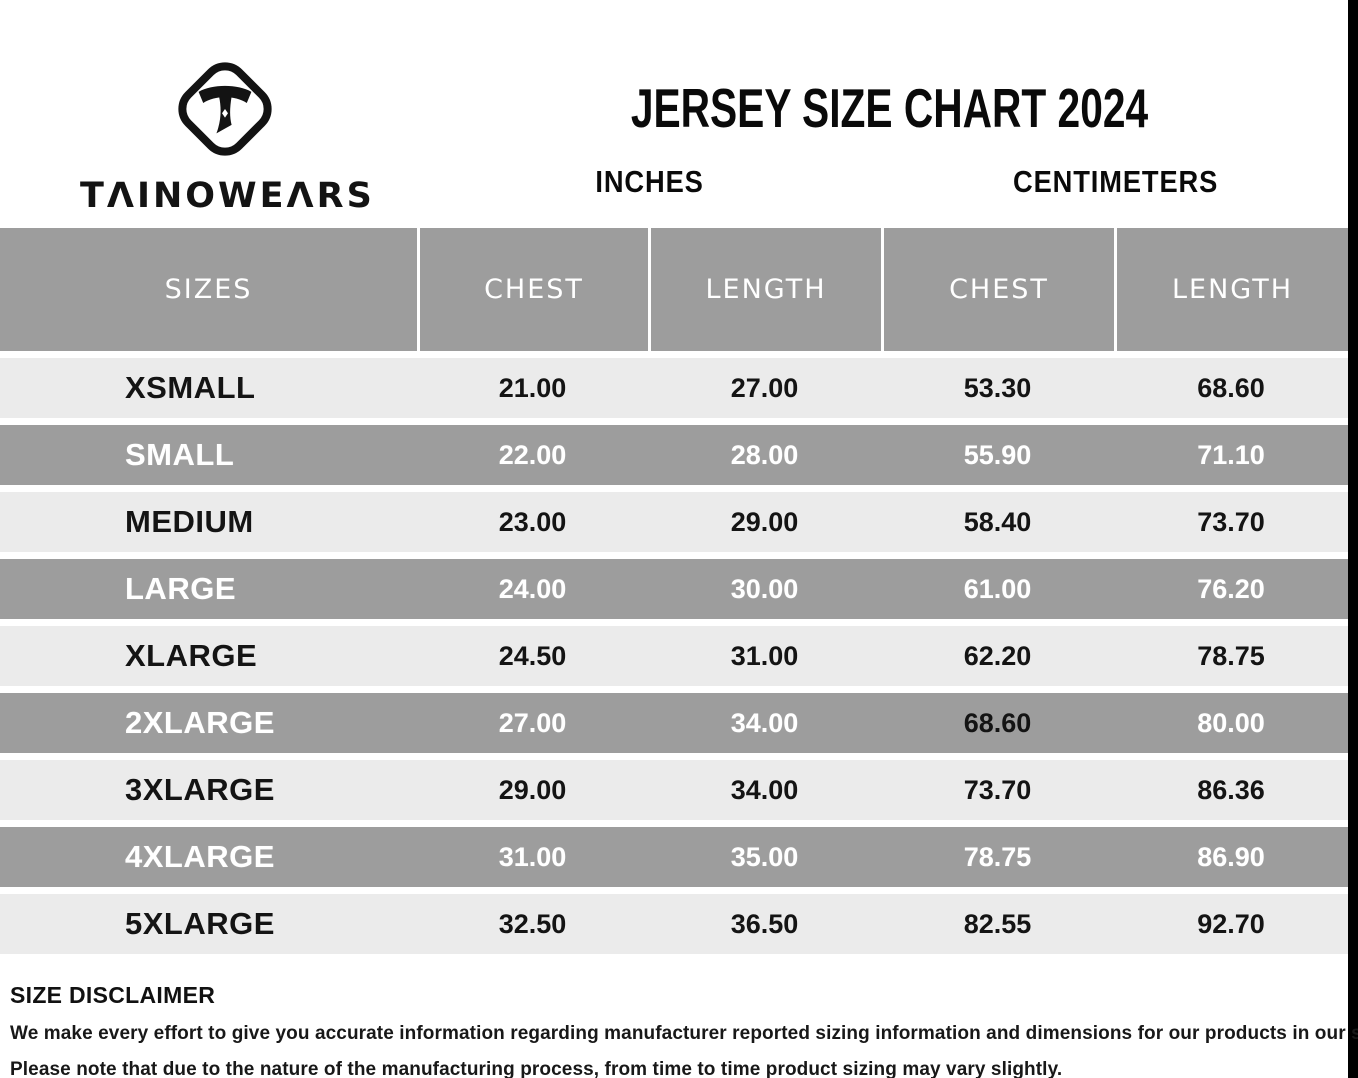 The image size is (1358, 1078). What do you see at coordinates (997, 588) in the screenshot?
I see `chest-cm-cell: 61.00` at bounding box center [997, 588].